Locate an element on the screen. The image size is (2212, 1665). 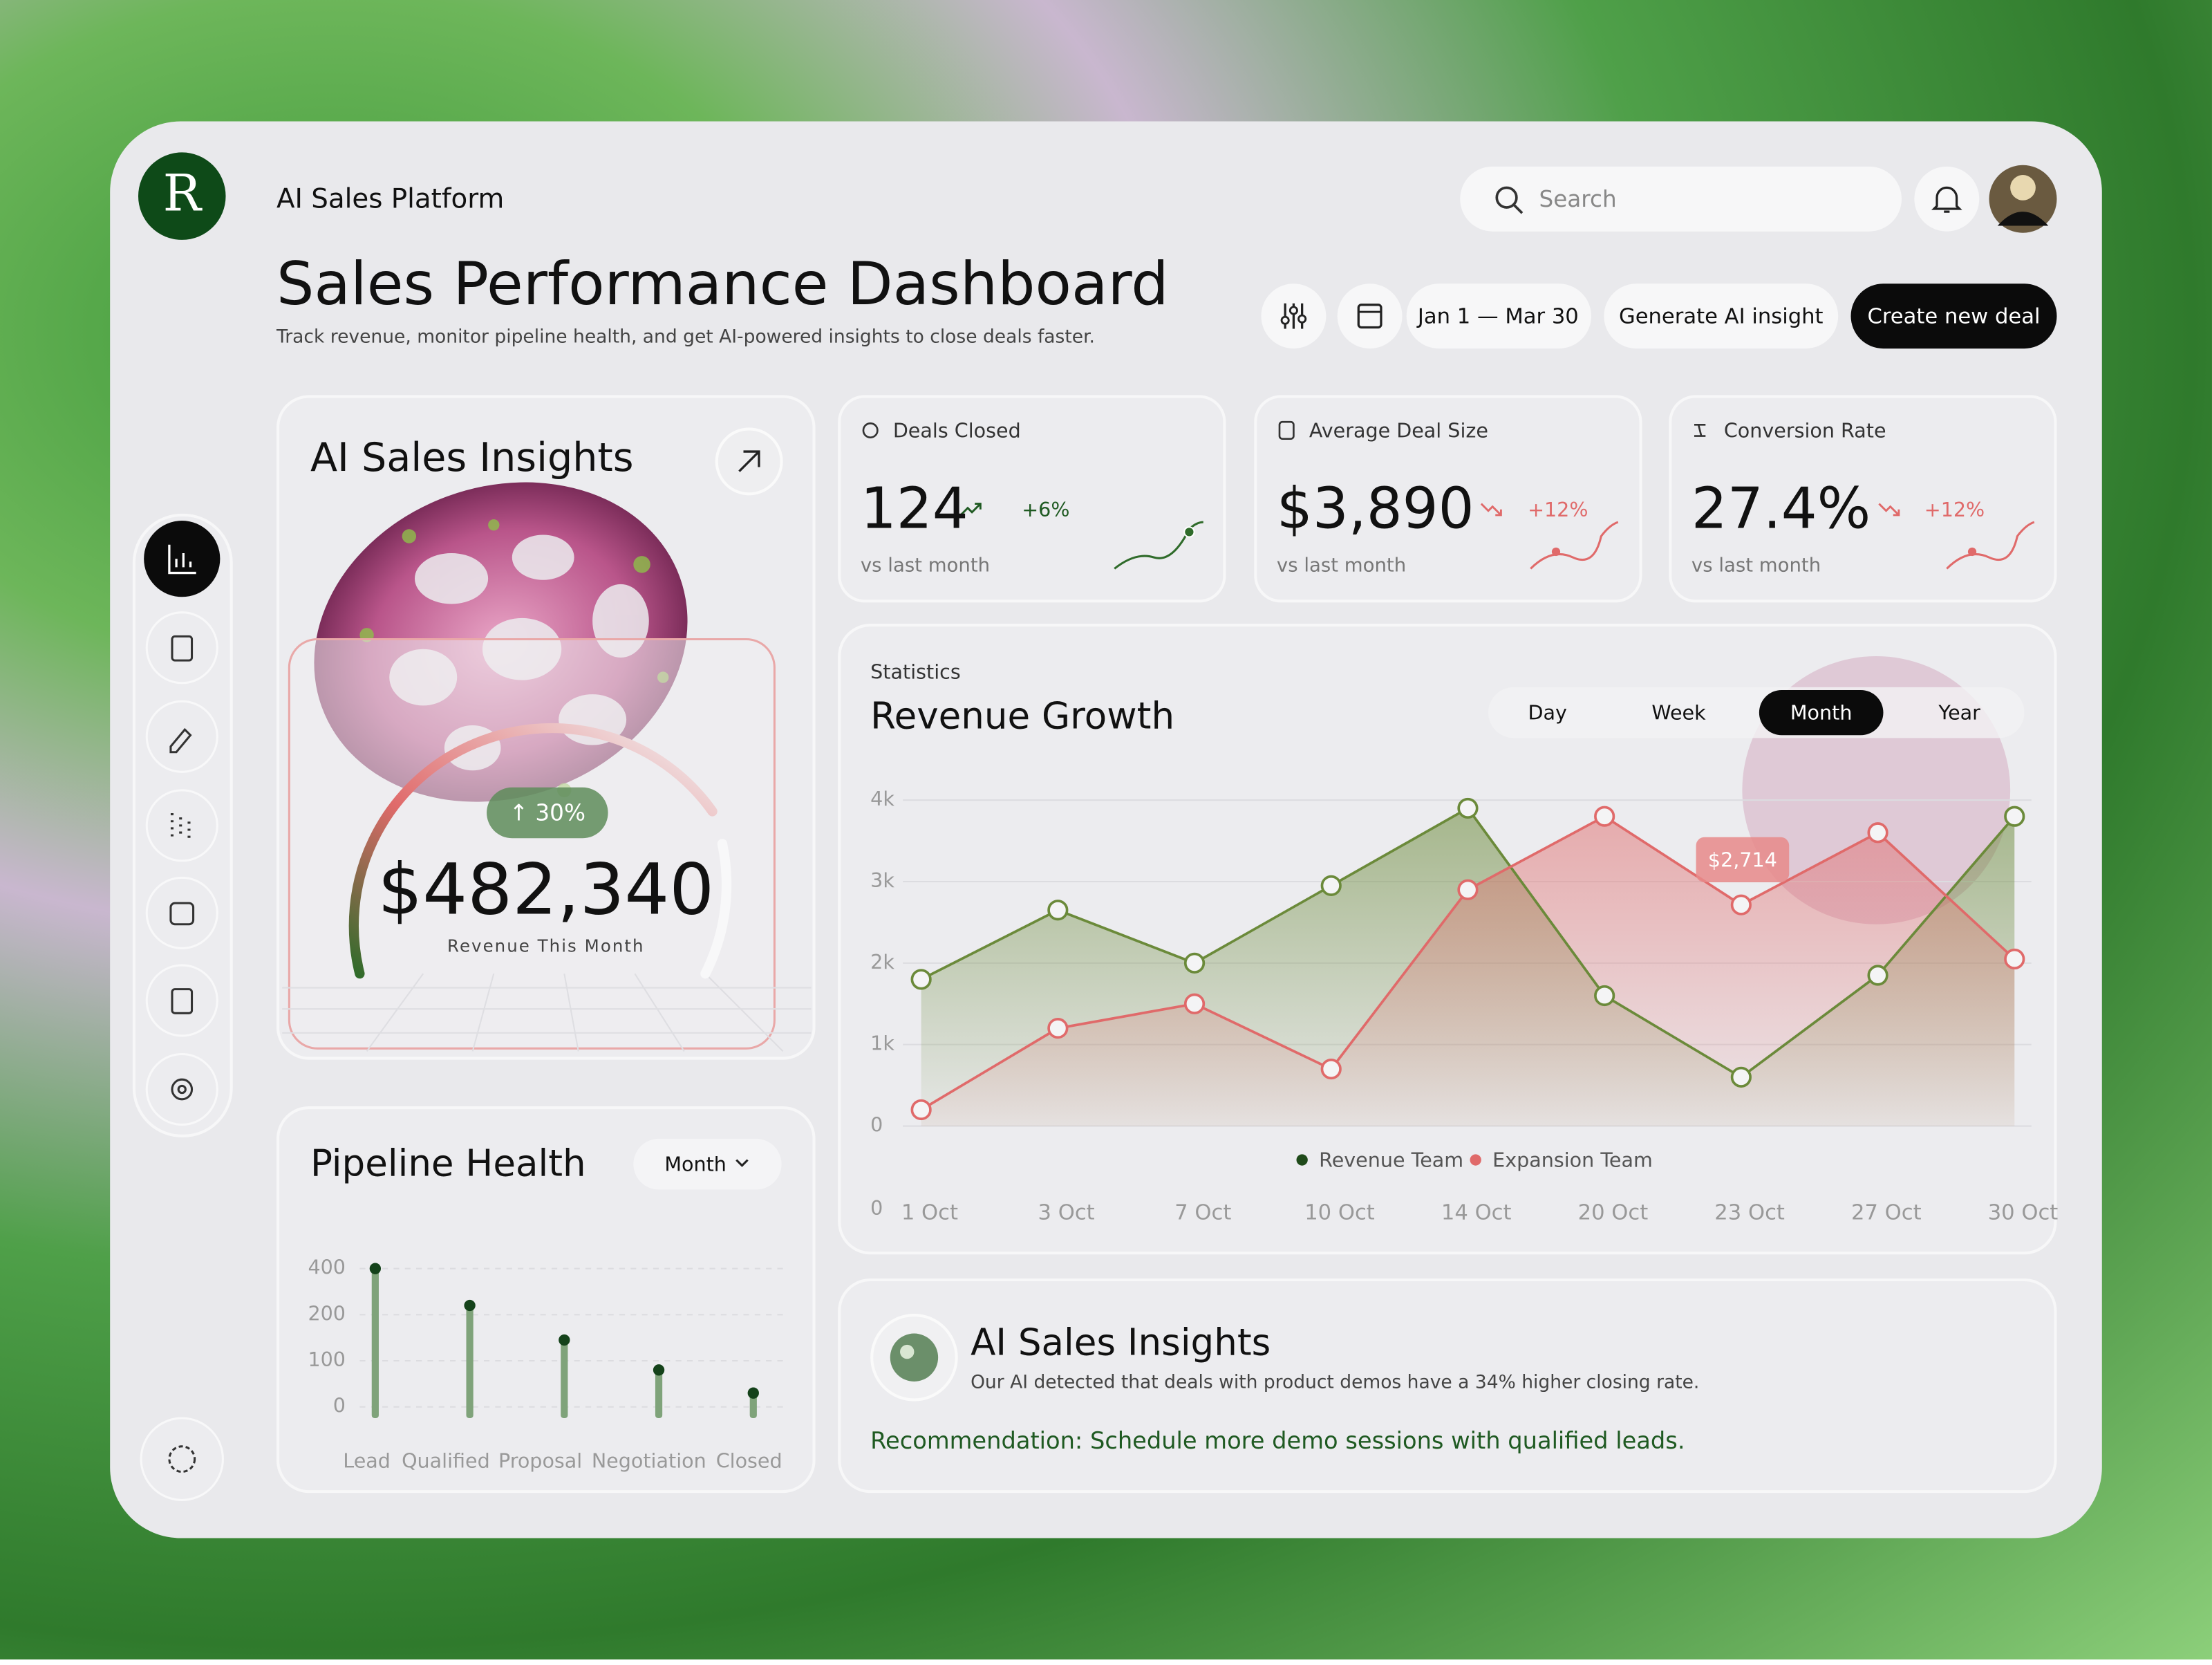
help-button is located at coordinates (182, 1459).